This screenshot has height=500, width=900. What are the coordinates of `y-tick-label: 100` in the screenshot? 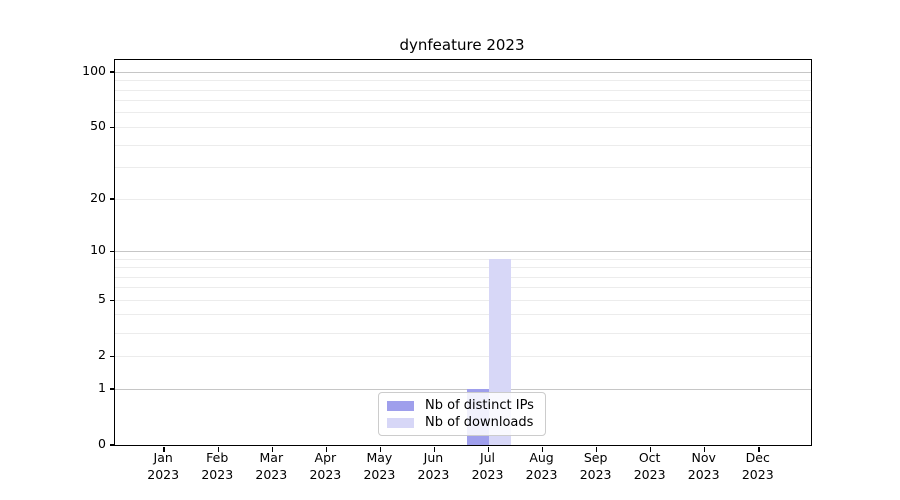 It's located at (94, 71).